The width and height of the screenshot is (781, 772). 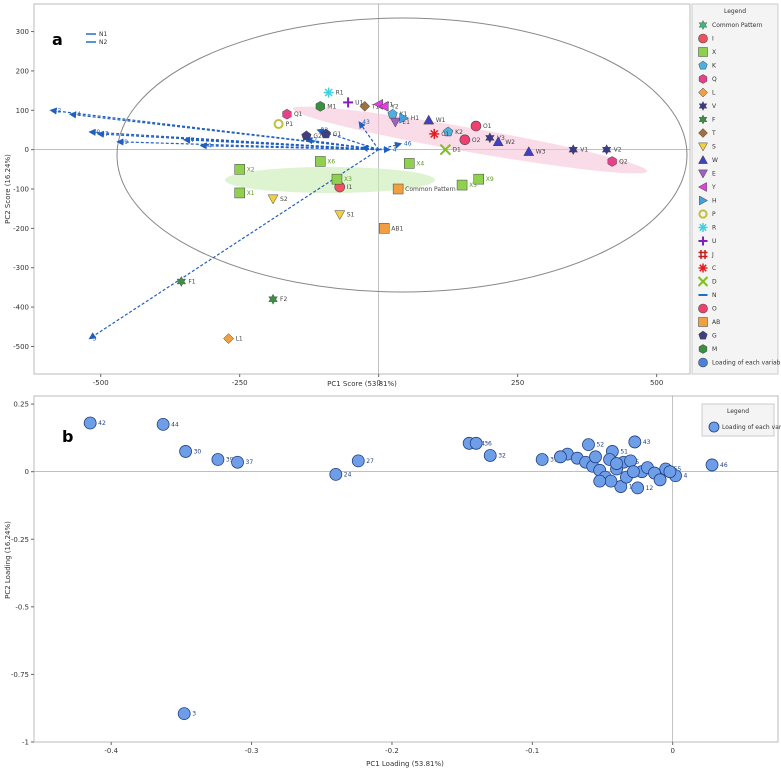 What do you see at coordinates (58, 110) in the screenshot?
I see `loading-arrow-label-42: 42` at bounding box center [58, 110].